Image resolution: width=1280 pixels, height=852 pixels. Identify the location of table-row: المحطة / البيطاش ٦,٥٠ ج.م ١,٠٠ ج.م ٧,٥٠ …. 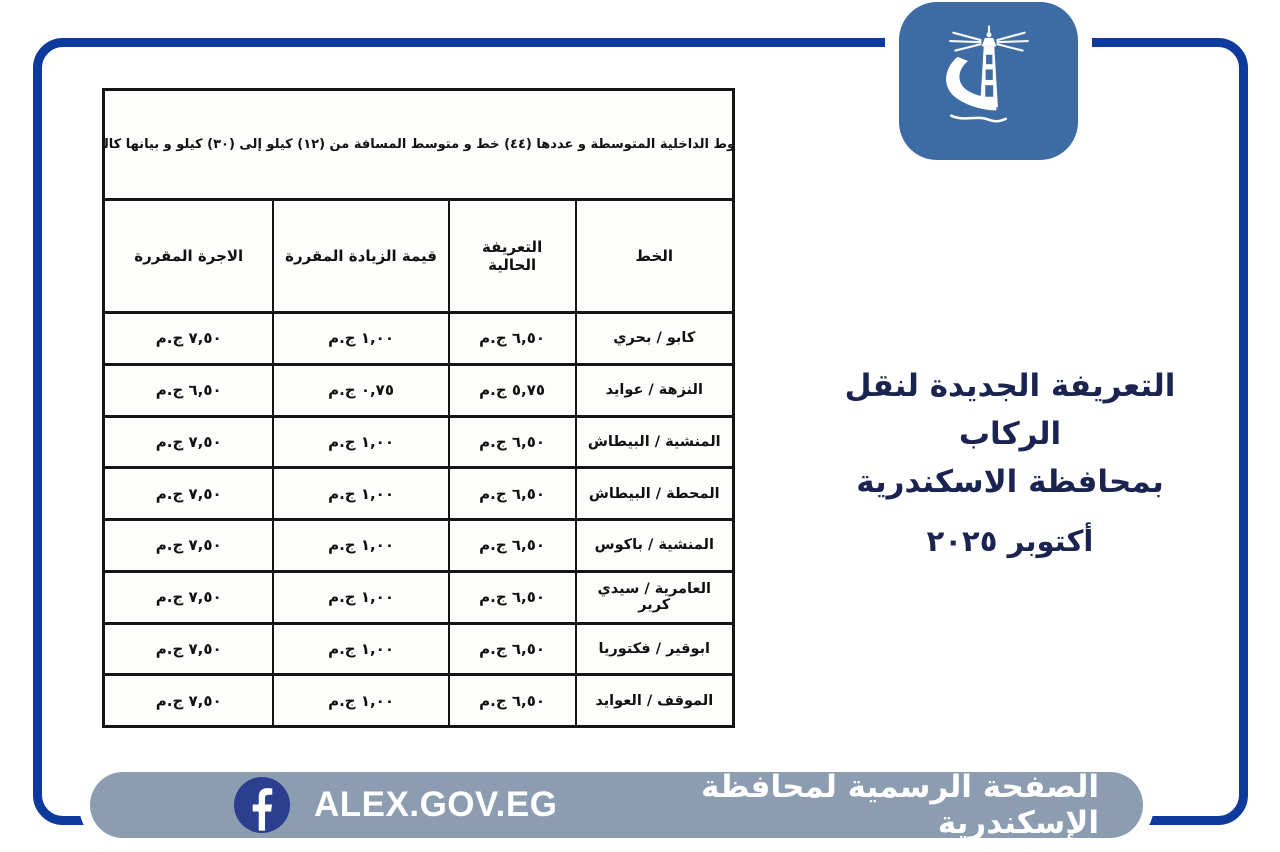
(418, 492).